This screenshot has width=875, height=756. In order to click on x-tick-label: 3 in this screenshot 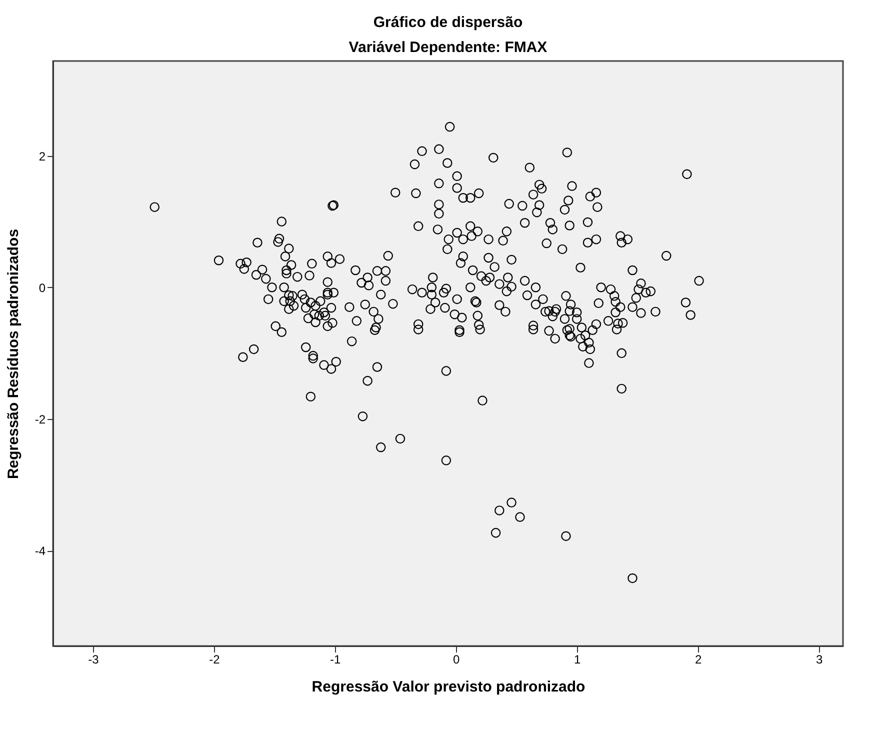, I will do `click(819, 659)`.